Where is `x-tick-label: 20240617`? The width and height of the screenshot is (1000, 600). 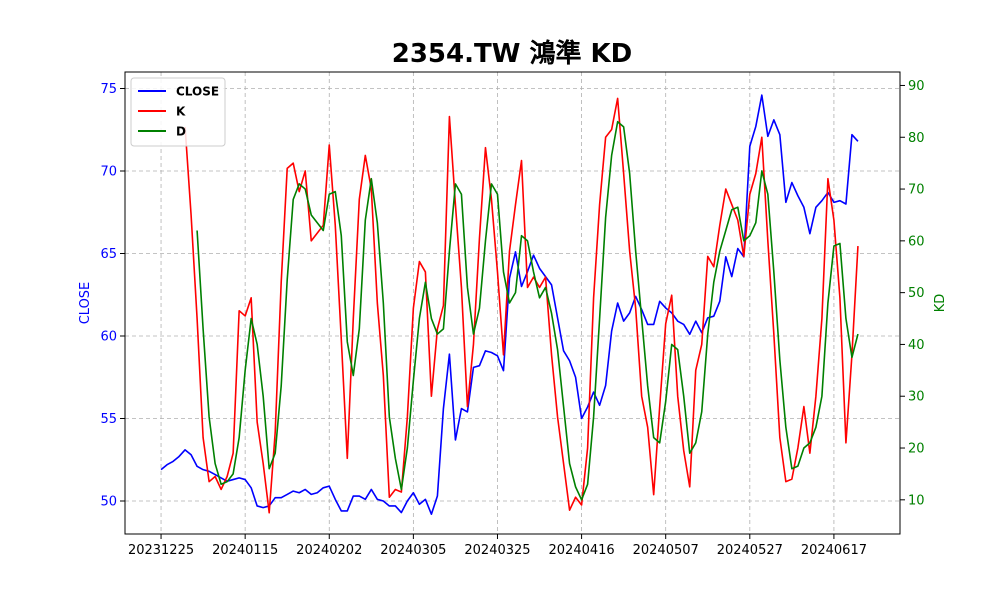 x-tick-label: 20240617 is located at coordinates (834, 550).